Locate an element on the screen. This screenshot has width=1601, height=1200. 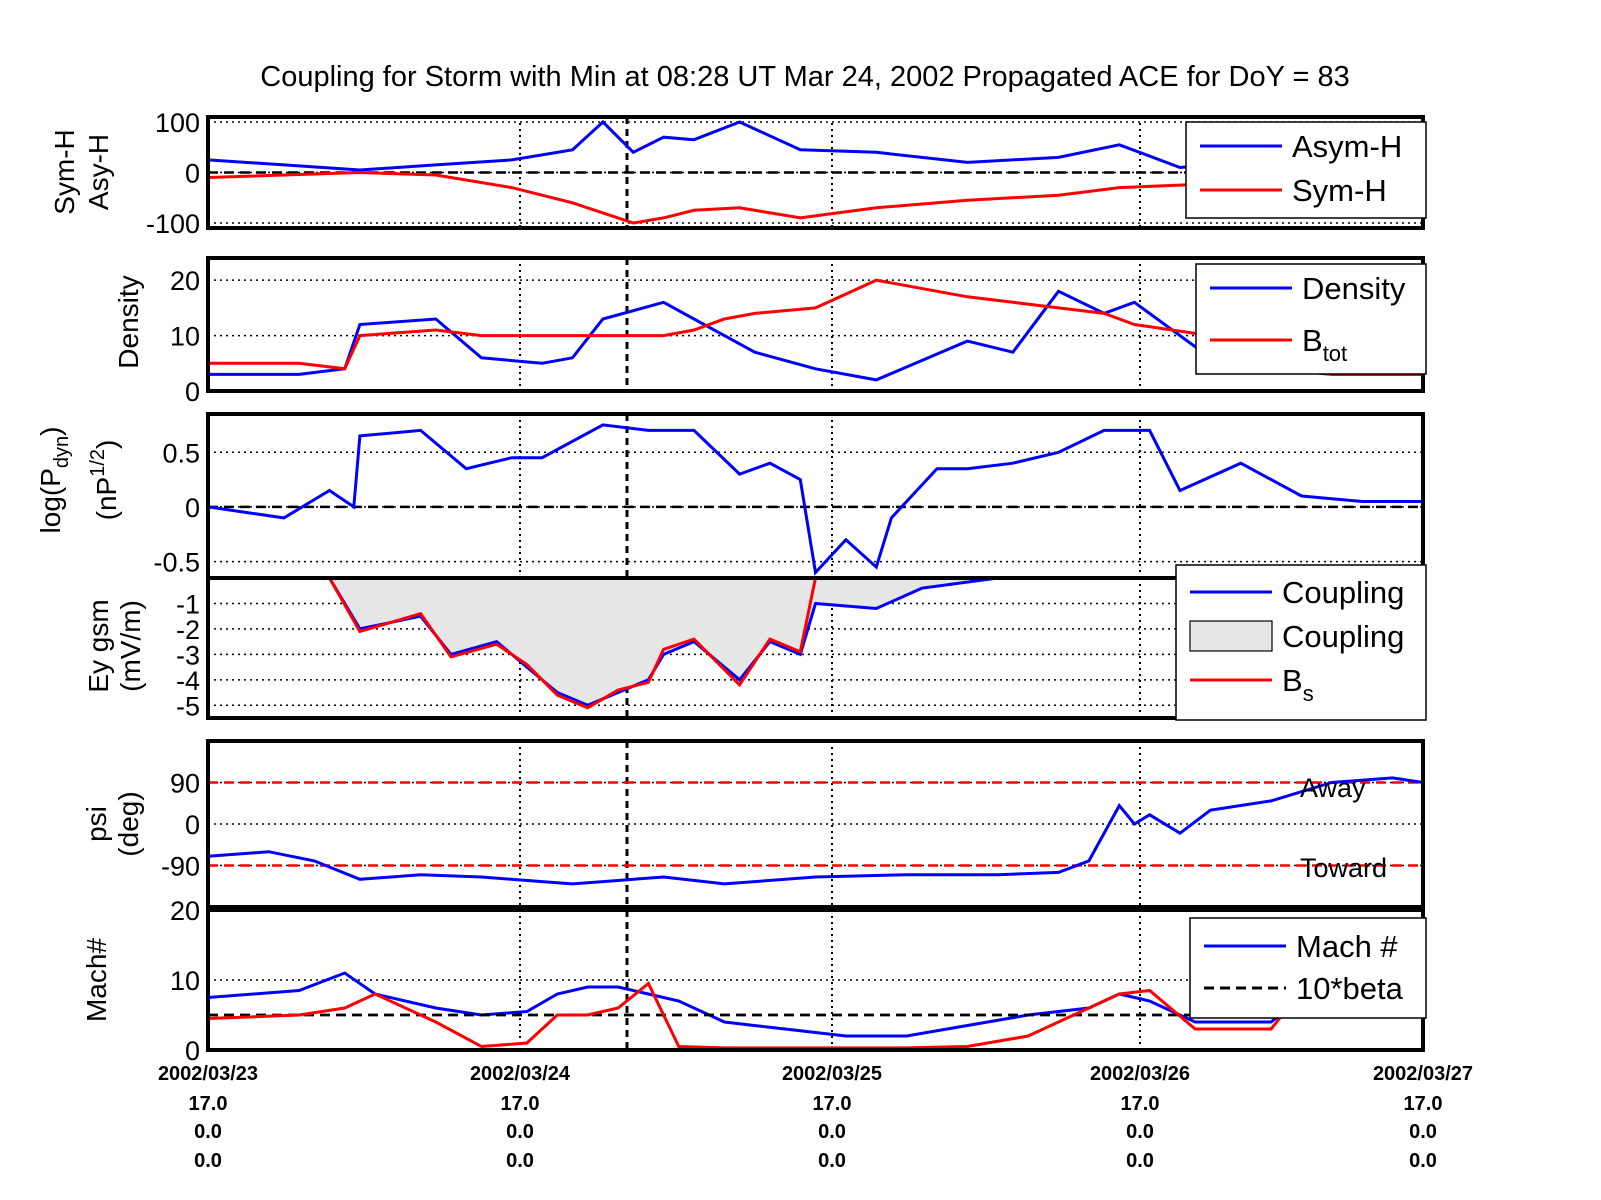
x-tick-date: 2002/03/27 is located at coordinates (1423, 1074).